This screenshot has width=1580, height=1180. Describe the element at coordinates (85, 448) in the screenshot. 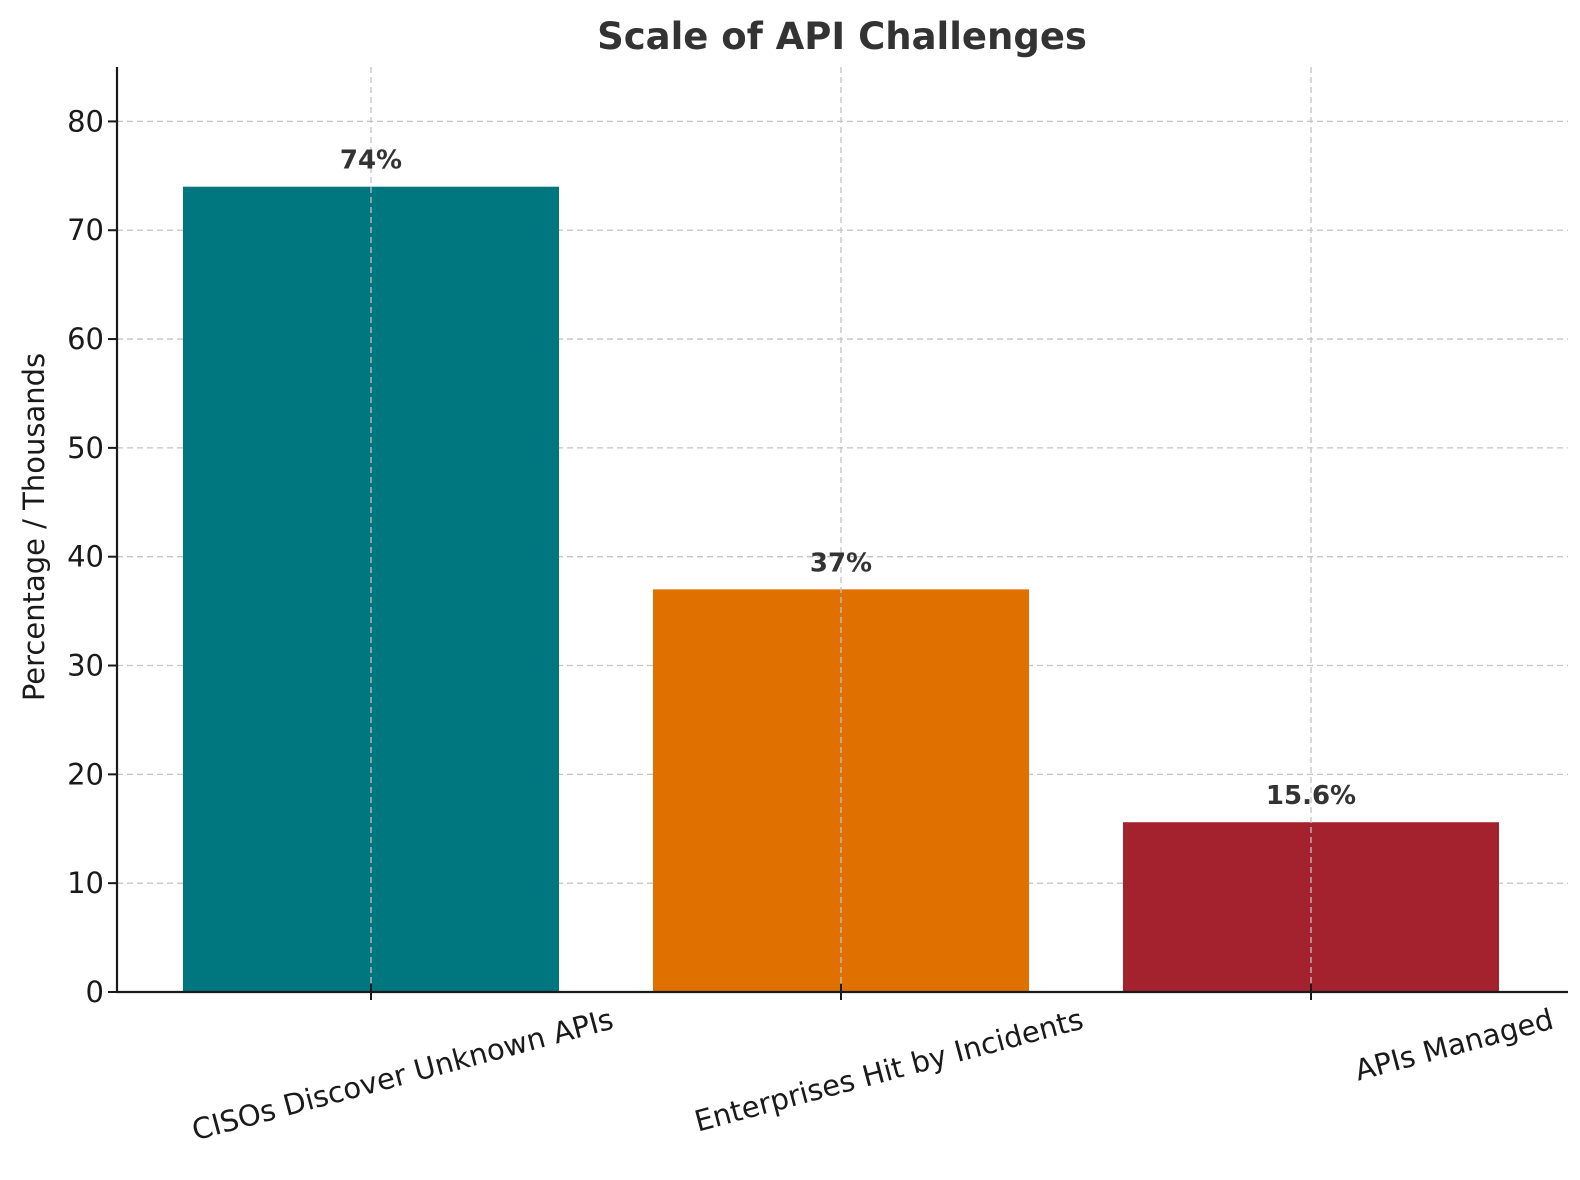

I see `y-tick-label-5: 50` at that location.